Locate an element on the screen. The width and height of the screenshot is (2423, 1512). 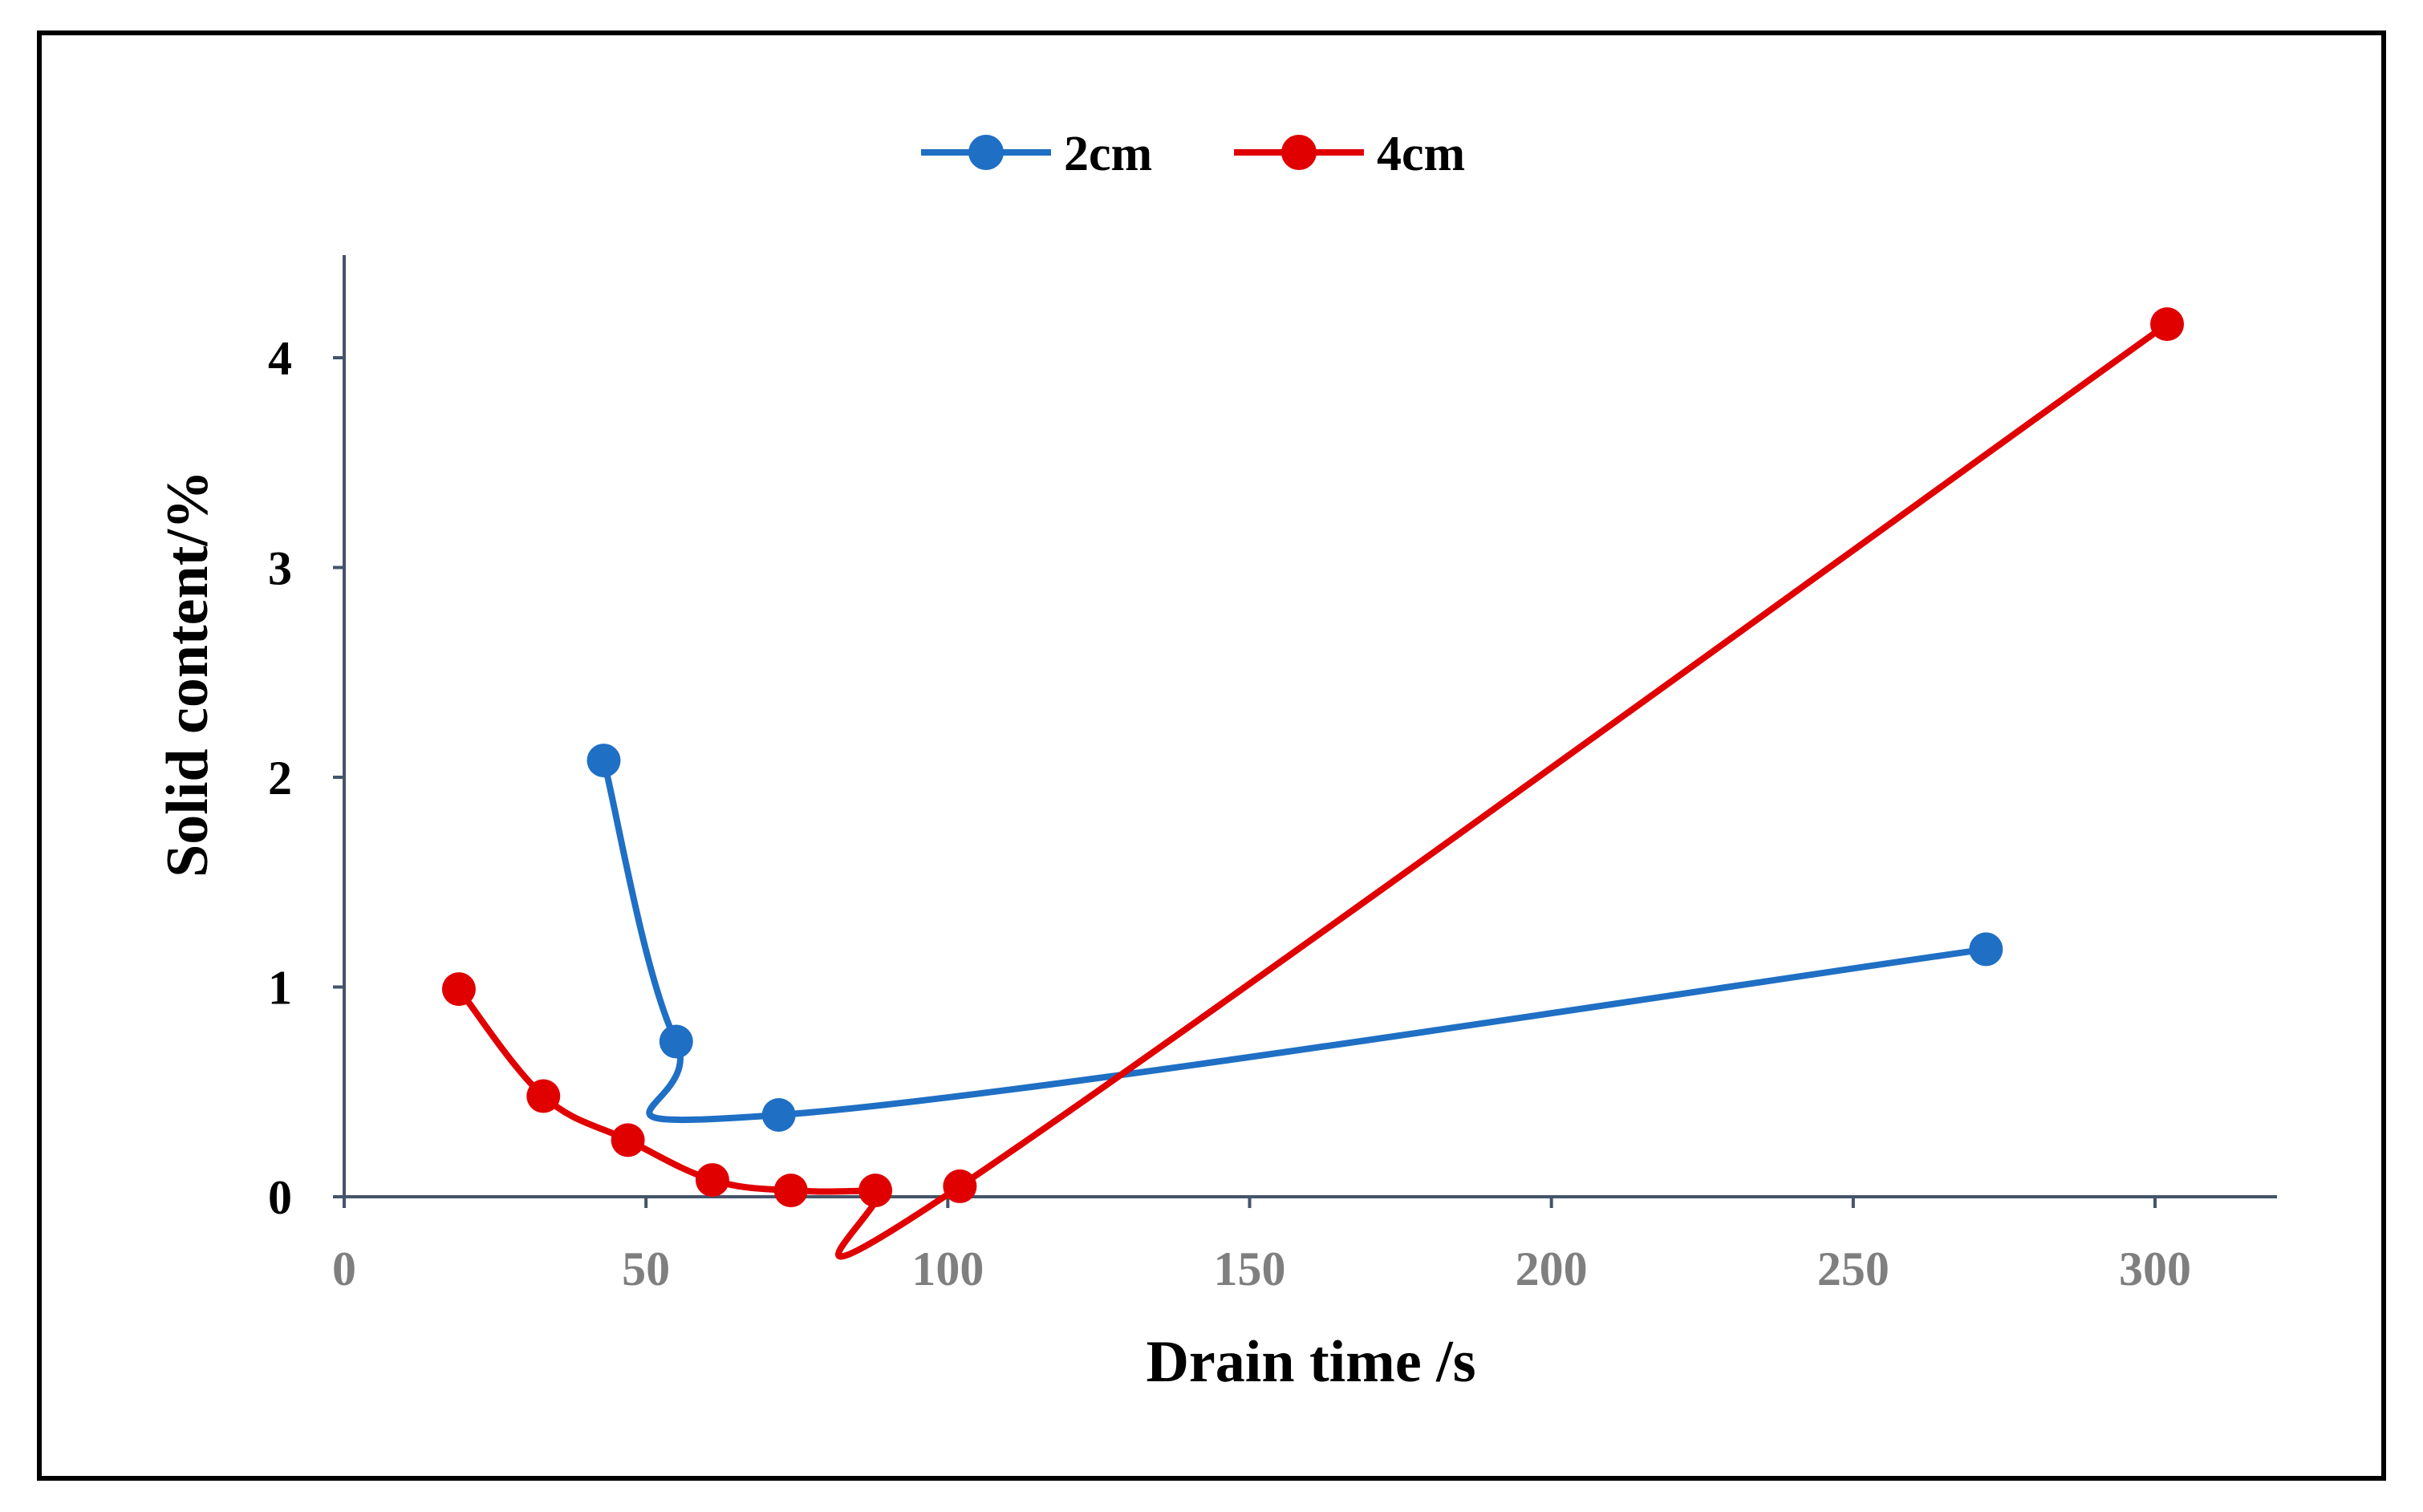
series-line-2cm is located at coordinates (1295, 940).